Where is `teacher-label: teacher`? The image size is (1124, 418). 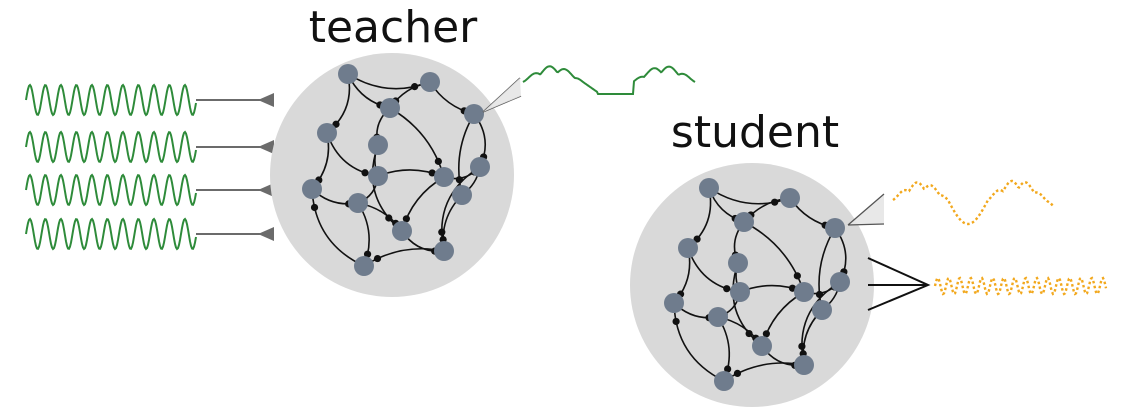 teacher-label: teacher is located at coordinates (393, 27).